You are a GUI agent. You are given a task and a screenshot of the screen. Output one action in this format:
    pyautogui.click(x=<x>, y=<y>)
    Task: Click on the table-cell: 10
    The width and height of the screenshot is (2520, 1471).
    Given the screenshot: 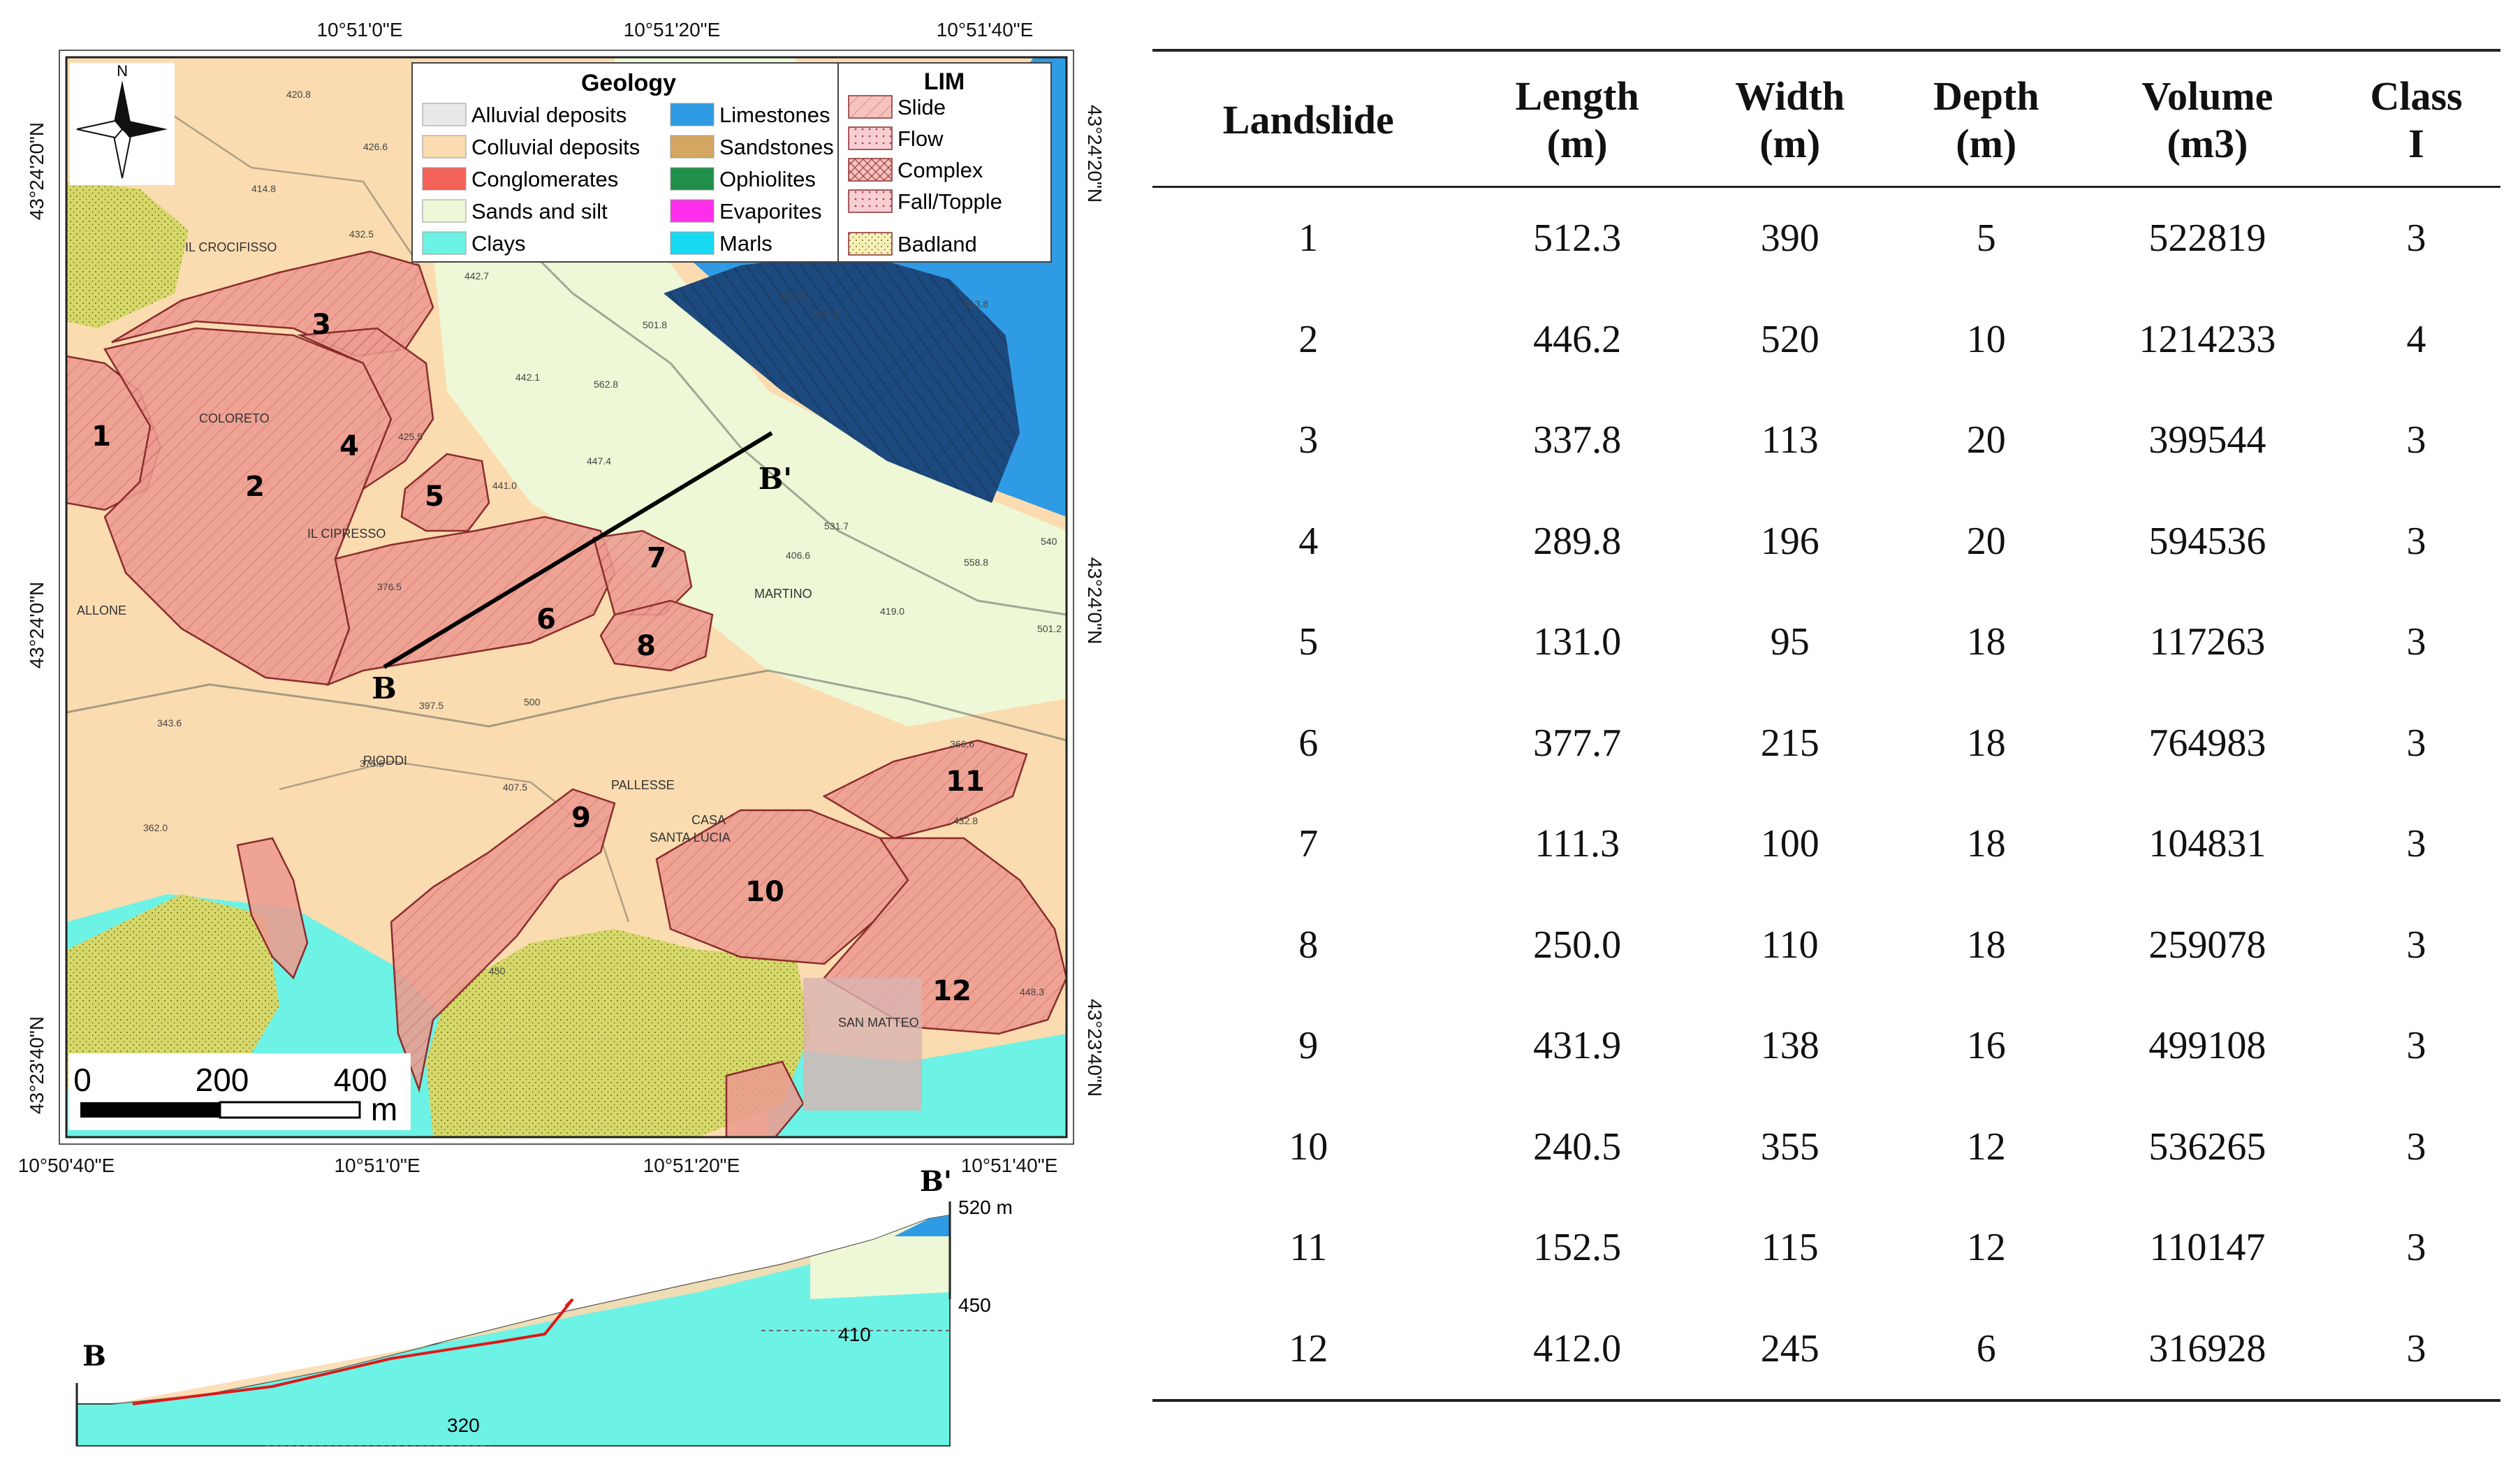 What is the action you would take?
    pyautogui.click(x=1308, y=1147)
    